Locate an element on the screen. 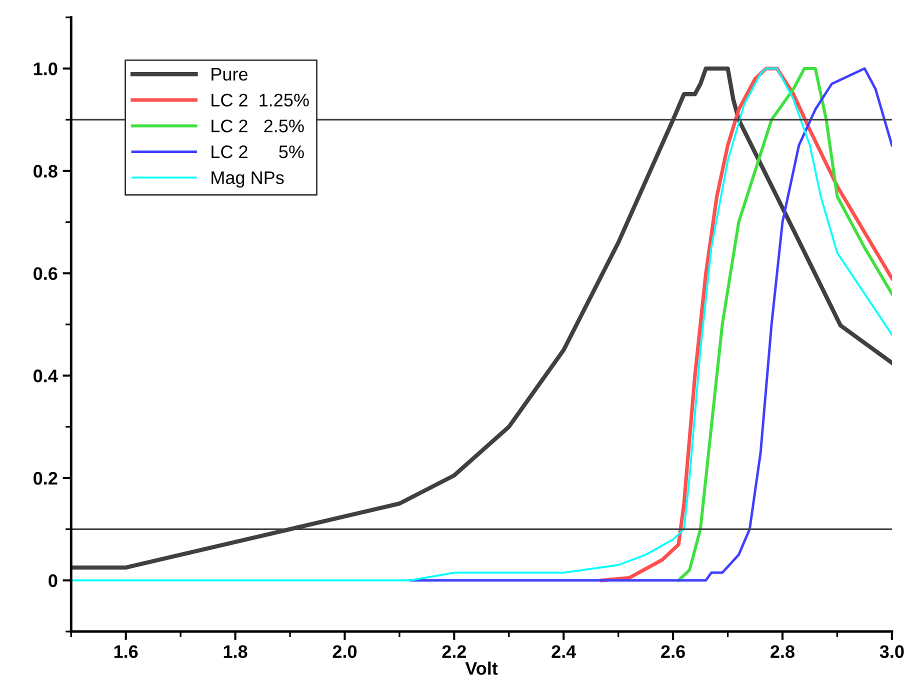 Image resolution: width=912 pixels, height=694 pixels. y-tick-label: 0.8 is located at coordinates (46, 171).